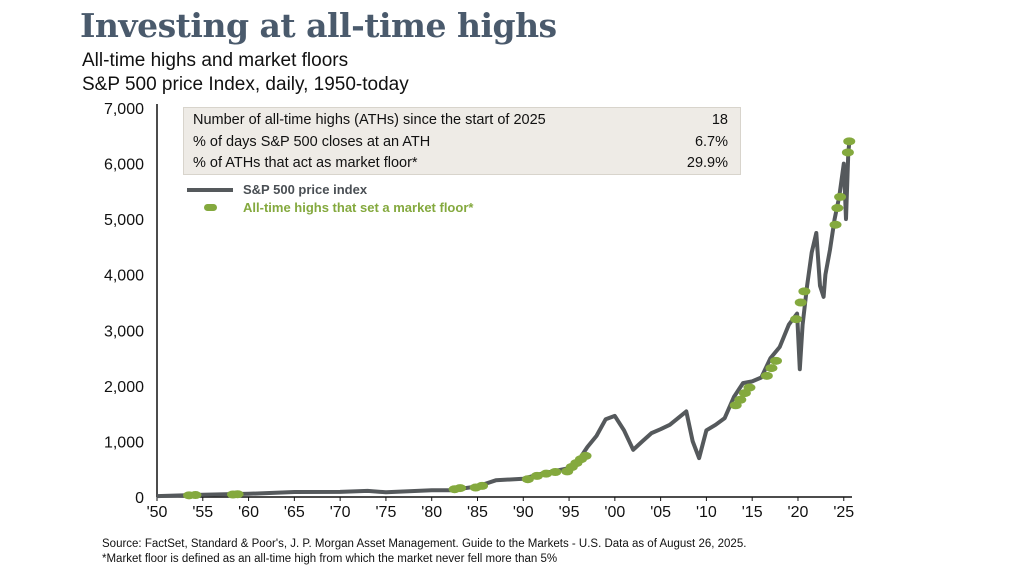 Image resolution: width=1024 pixels, height=575 pixels. I want to click on y-tick-label: 1,000, so click(124, 442).